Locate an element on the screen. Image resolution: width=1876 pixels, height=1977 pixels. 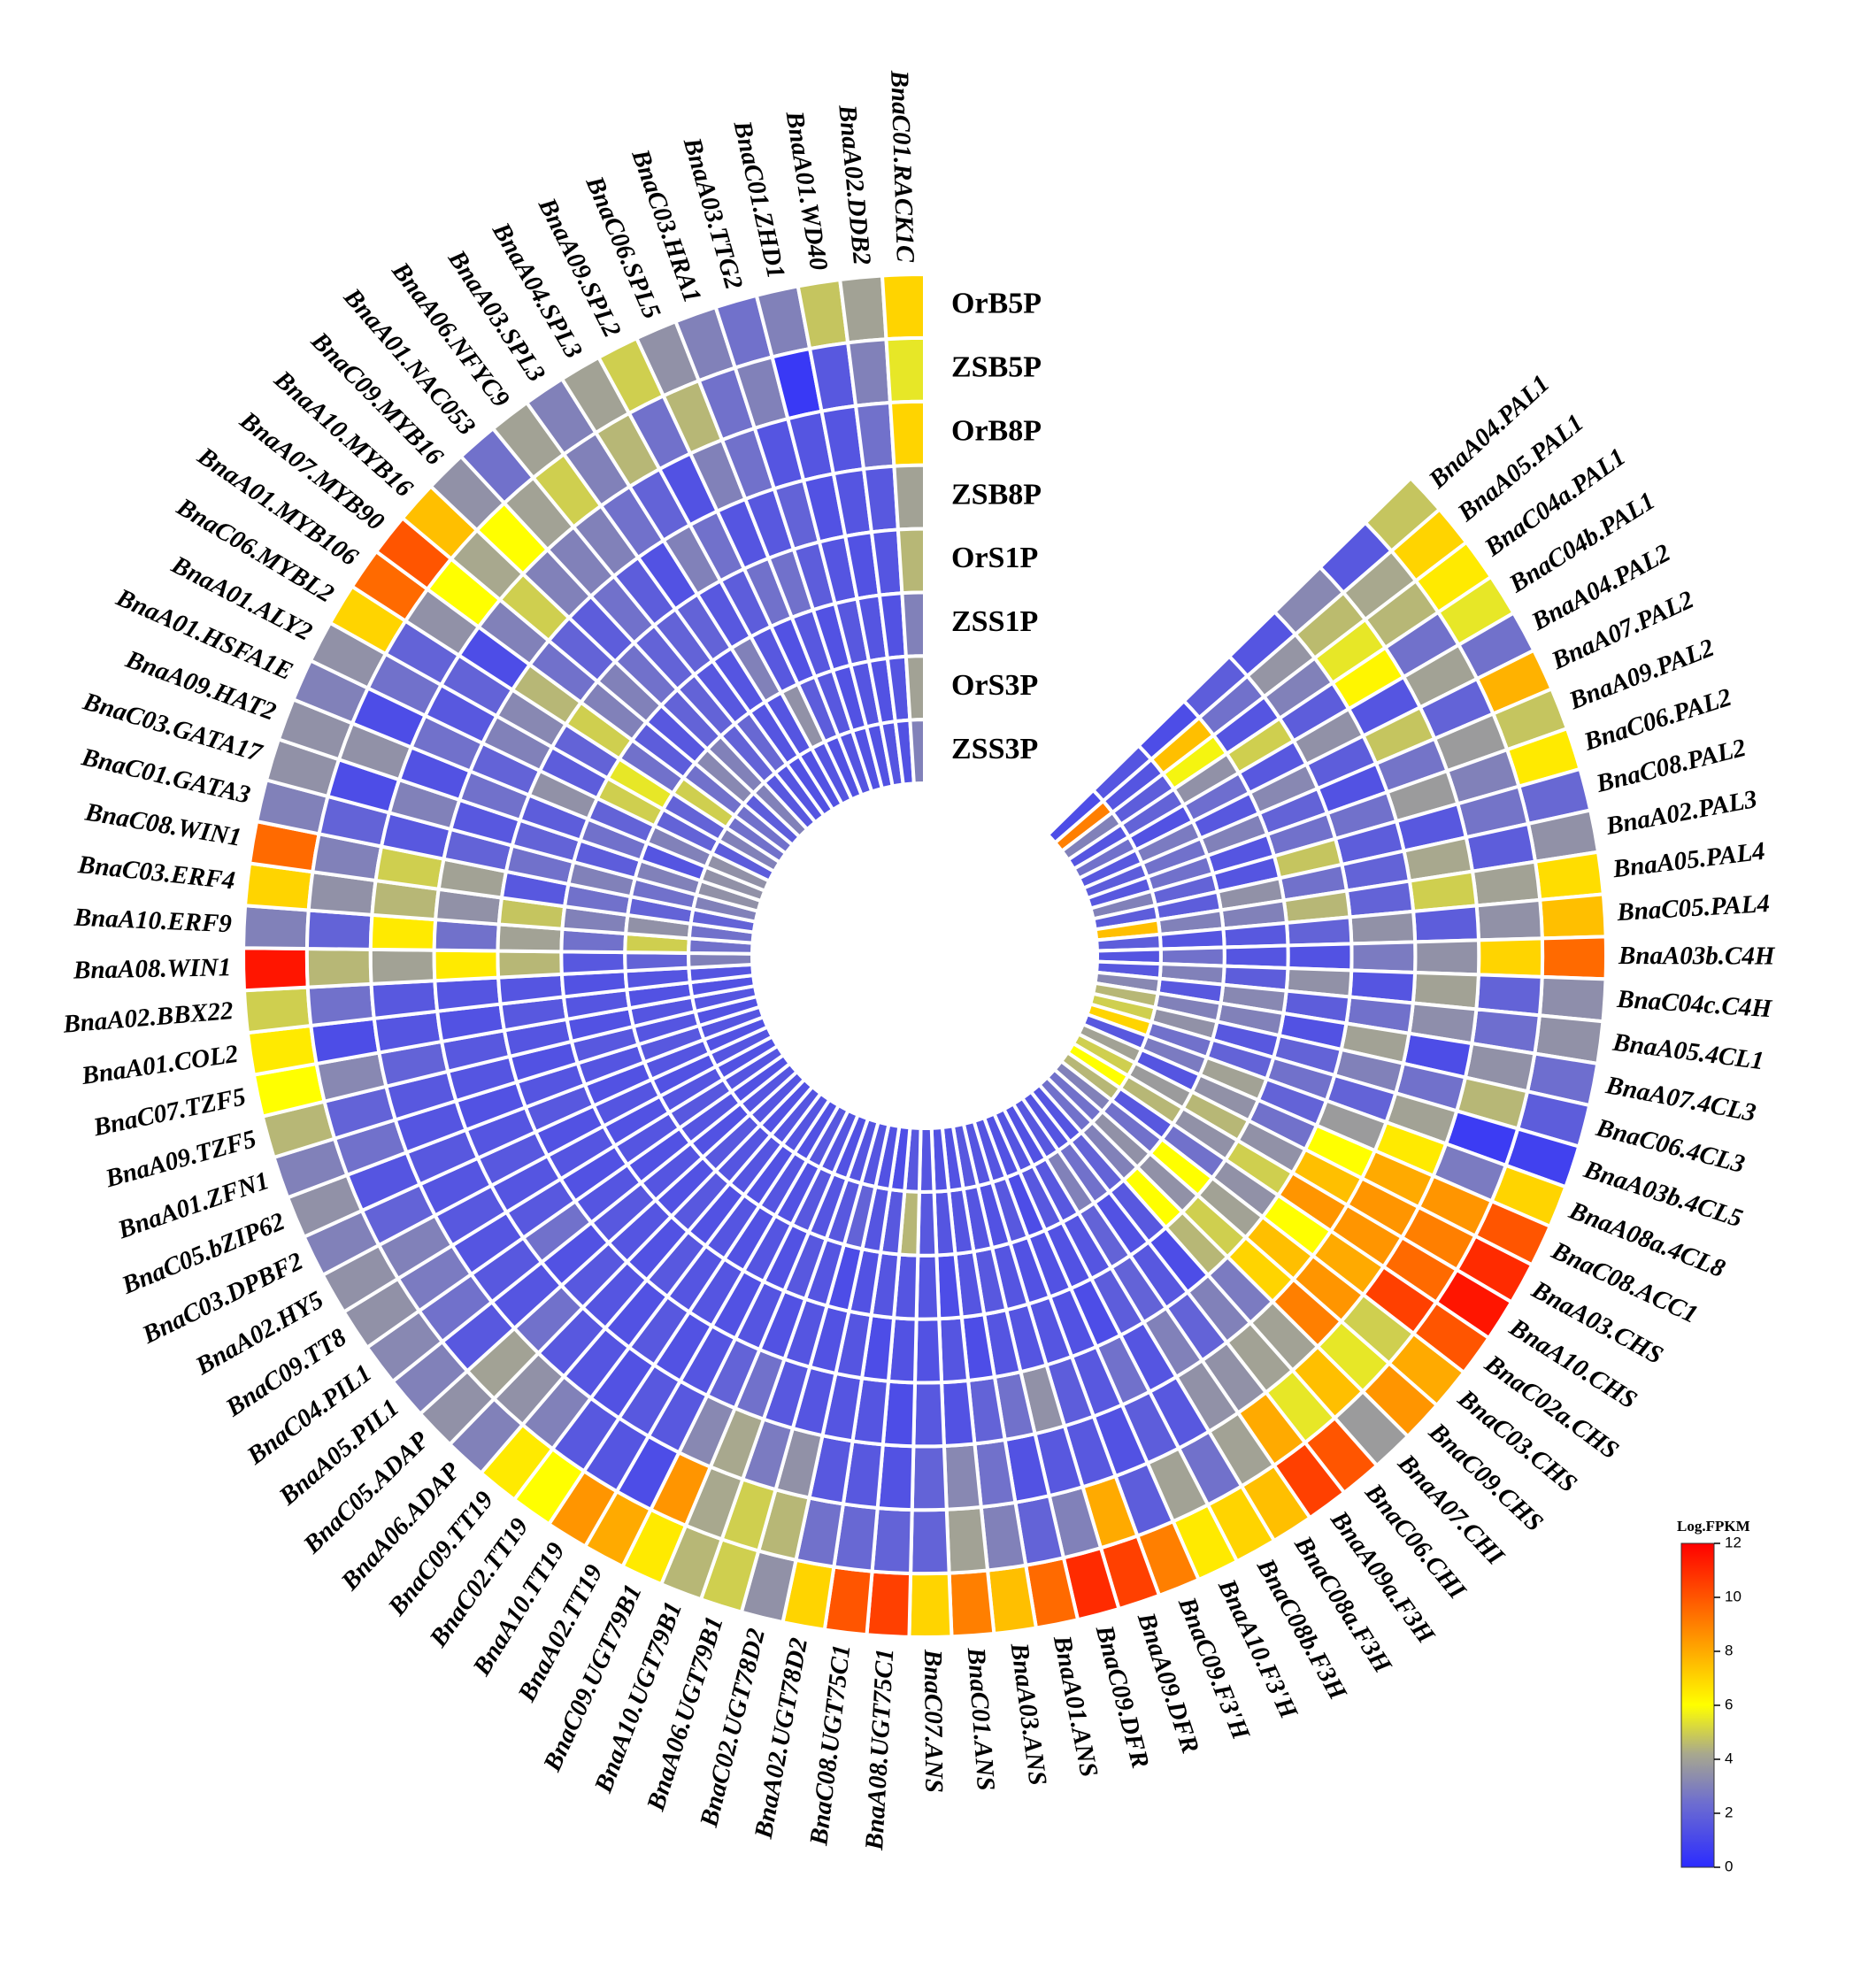
sample-label: ZSB5P is located at coordinates (997, 367).